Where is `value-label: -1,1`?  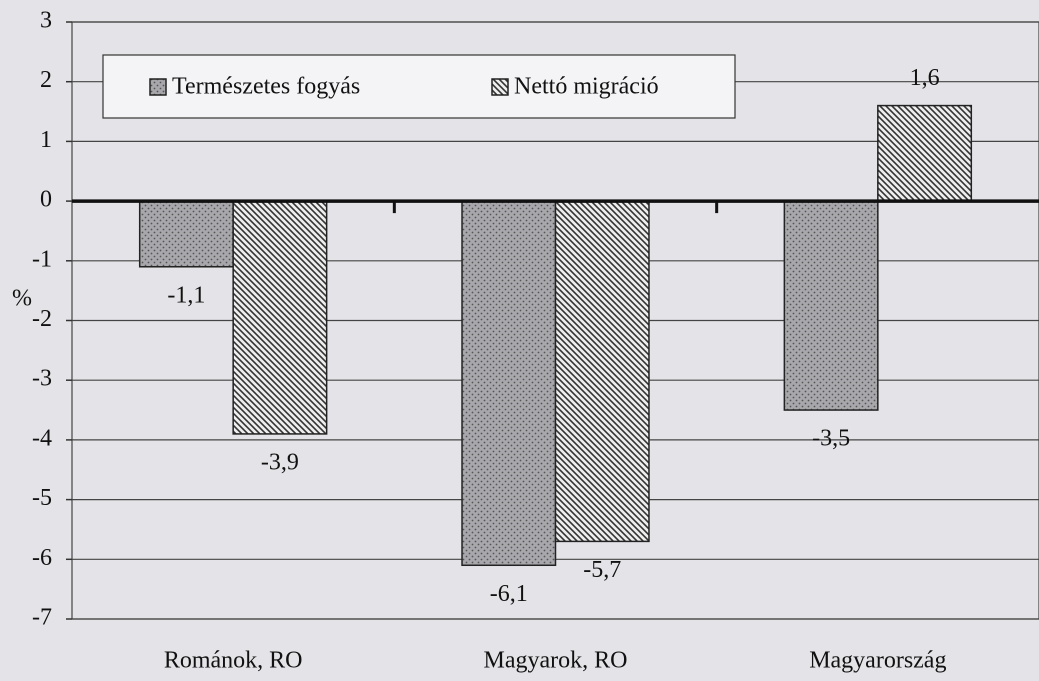
value-label: -1,1 is located at coordinates (186, 295).